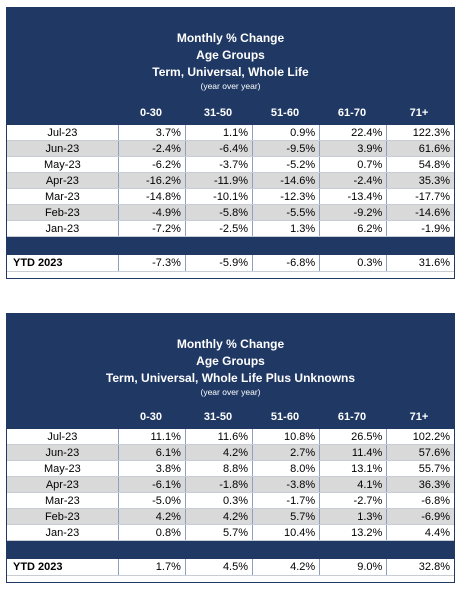  Describe the element at coordinates (353, 516) in the screenshot. I see `cell-value: 1.3%` at that location.